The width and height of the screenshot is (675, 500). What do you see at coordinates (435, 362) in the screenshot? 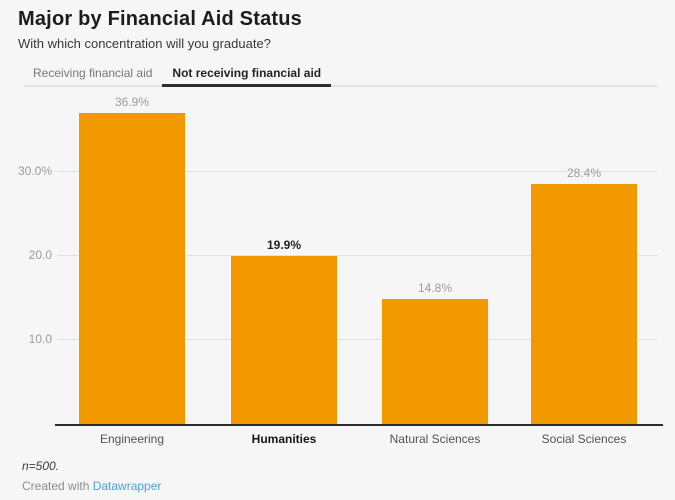
I see `bar-natural-sciences` at bounding box center [435, 362].